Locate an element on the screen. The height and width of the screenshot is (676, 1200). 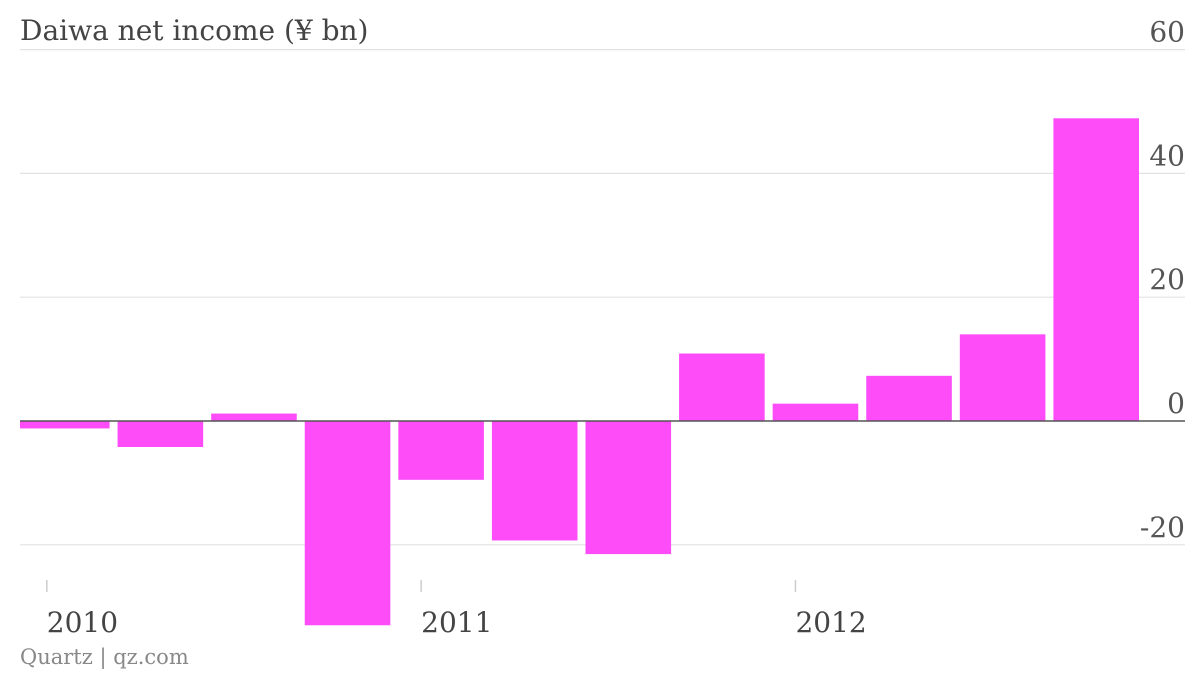
y-tick-label: 0 is located at coordinates (1176, 403).